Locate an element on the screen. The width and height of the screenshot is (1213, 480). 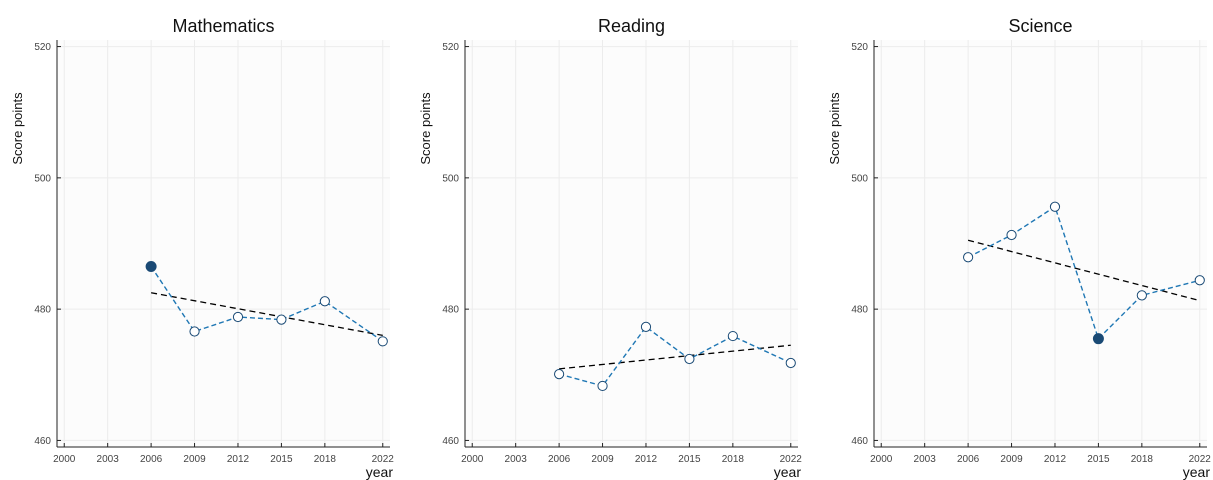
trend-line is located at coordinates (675, 357).